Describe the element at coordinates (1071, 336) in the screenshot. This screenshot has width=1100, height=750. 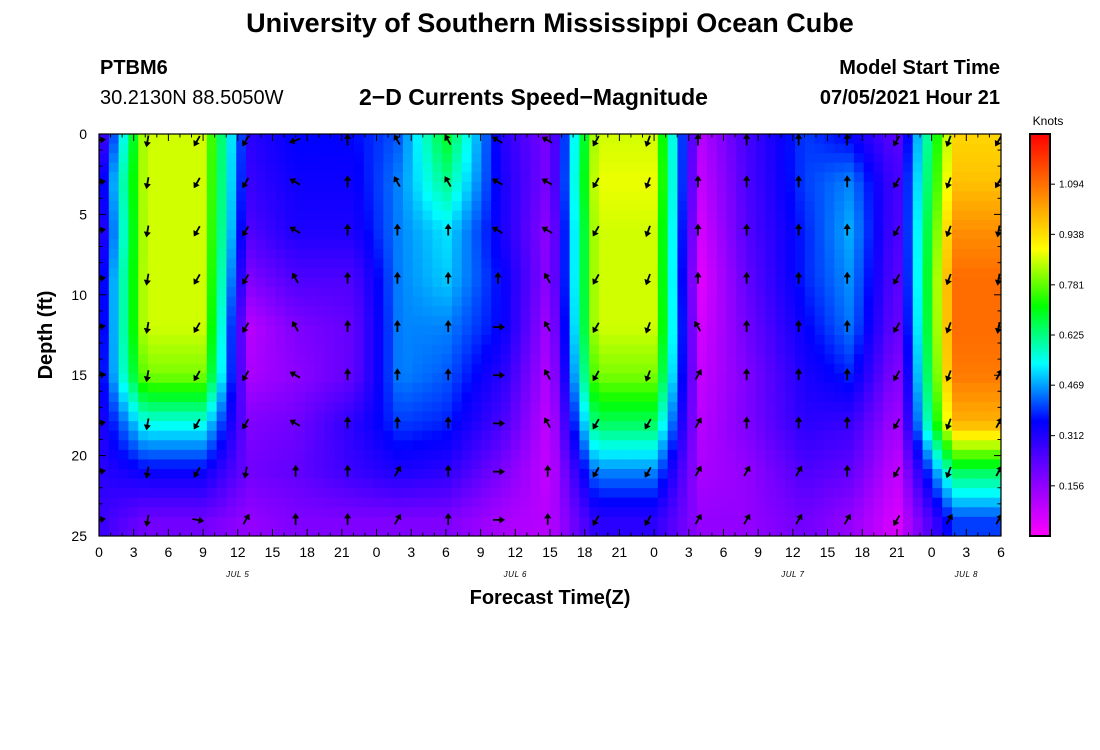
I see `colorbar-tick-label: 0.625` at that location.